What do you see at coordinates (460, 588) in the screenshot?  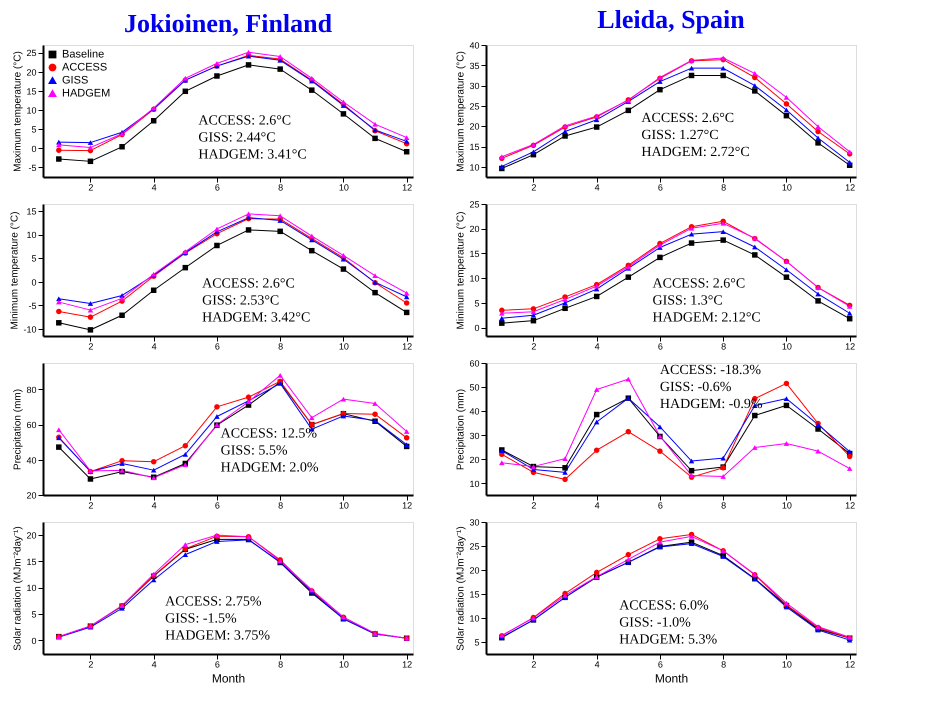 I see `y-axis-title: Solar radiation (MJm⁻²day⁻¹)` at bounding box center [460, 588].